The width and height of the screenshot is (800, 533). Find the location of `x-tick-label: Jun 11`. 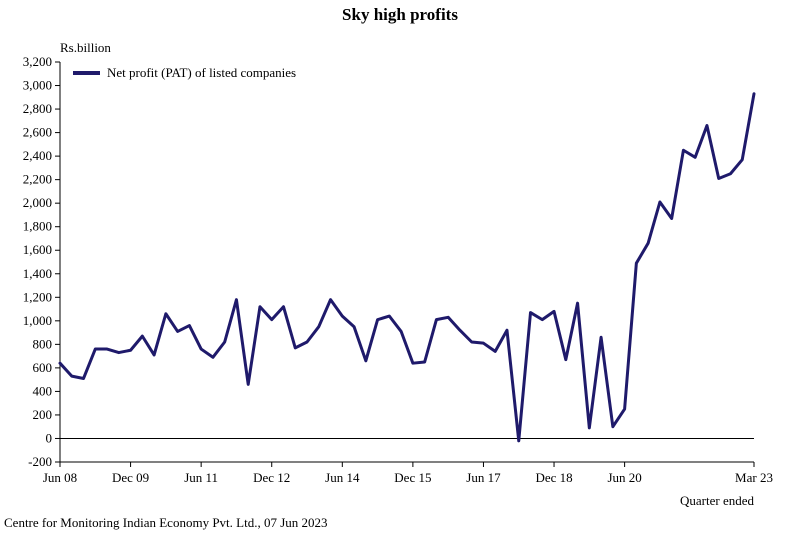

x-tick-label: Jun 11 is located at coordinates (201, 477).